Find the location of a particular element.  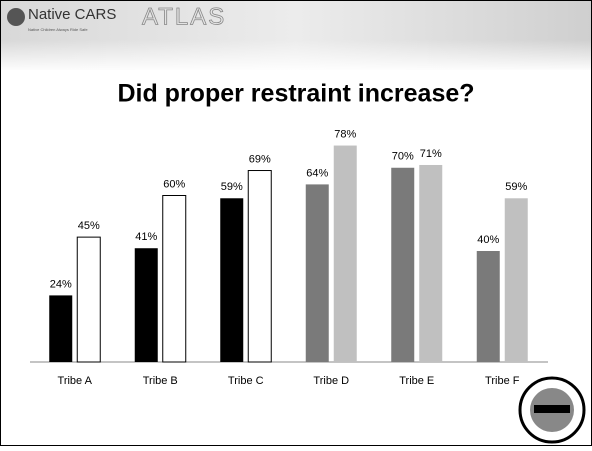

x-tick-label: Tribe D is located at coordinates (331, 381).